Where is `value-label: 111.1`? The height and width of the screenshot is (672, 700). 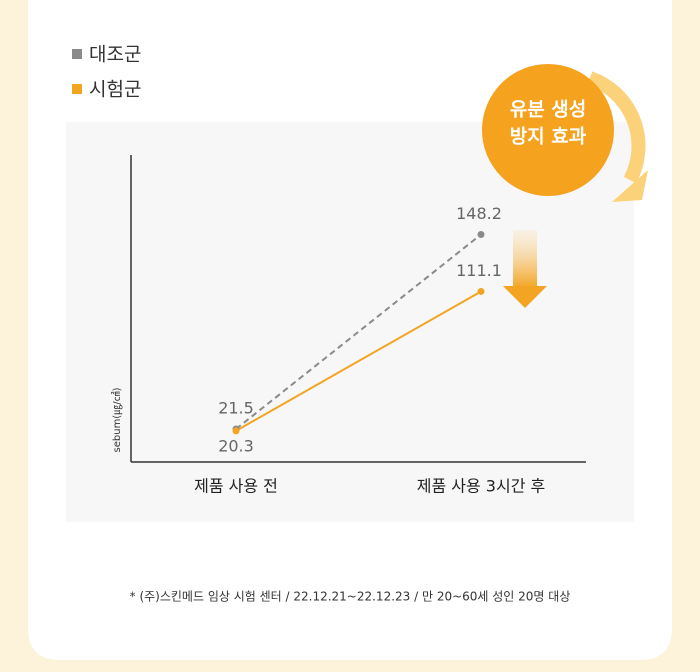 value-label: 111.1 is located at coordinates (479, 270).